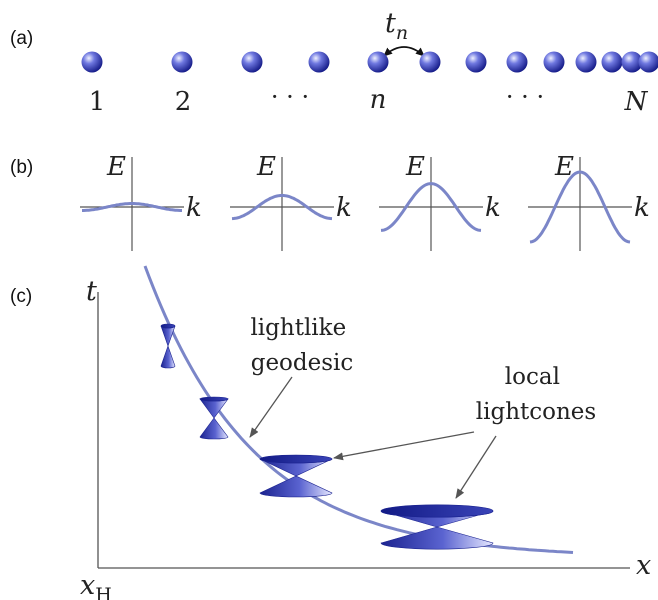 The height and width of the screenshot is (600, 658). What do you see at coordinates (404, 51) in the screenshot?
I see `hopping-arrow` at bounding box center [404, 51].